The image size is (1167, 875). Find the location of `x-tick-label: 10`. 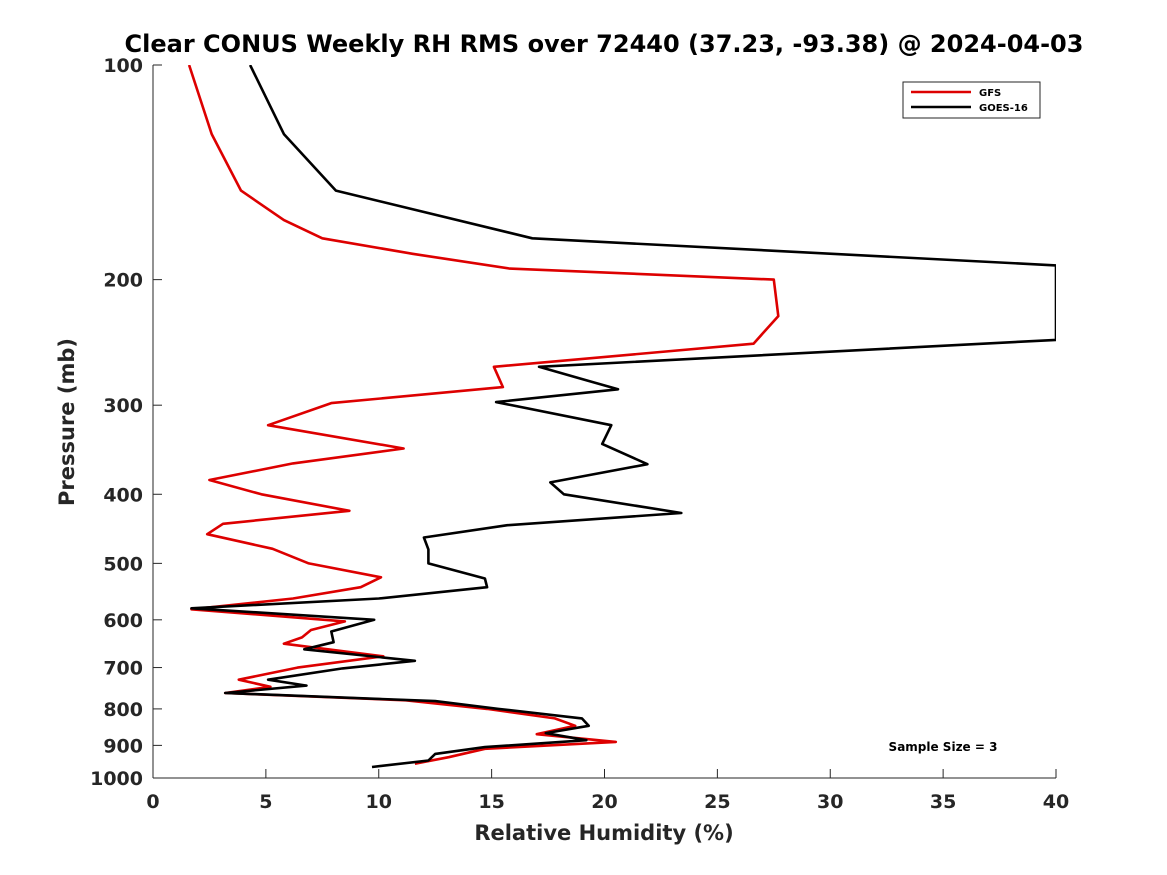

x-tick-label: 10 is located at coordinates (379, 802).